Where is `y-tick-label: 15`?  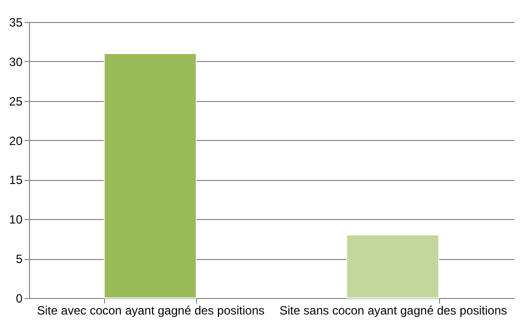 y-tick-label: 15 is located at coordinates (16, 180).